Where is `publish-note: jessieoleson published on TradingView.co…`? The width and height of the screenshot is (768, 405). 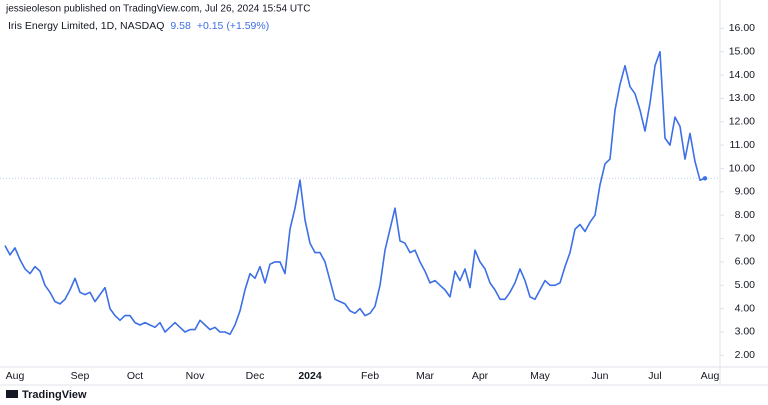 publish-note: jessieoleson published on TradingView.co… is located at coordinates (157, 9).